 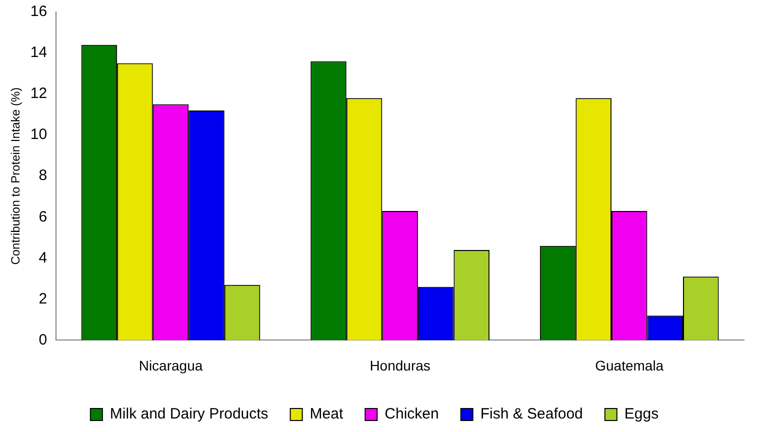 I want to click on y-tick-label: 0, so click(x=43, y=339).